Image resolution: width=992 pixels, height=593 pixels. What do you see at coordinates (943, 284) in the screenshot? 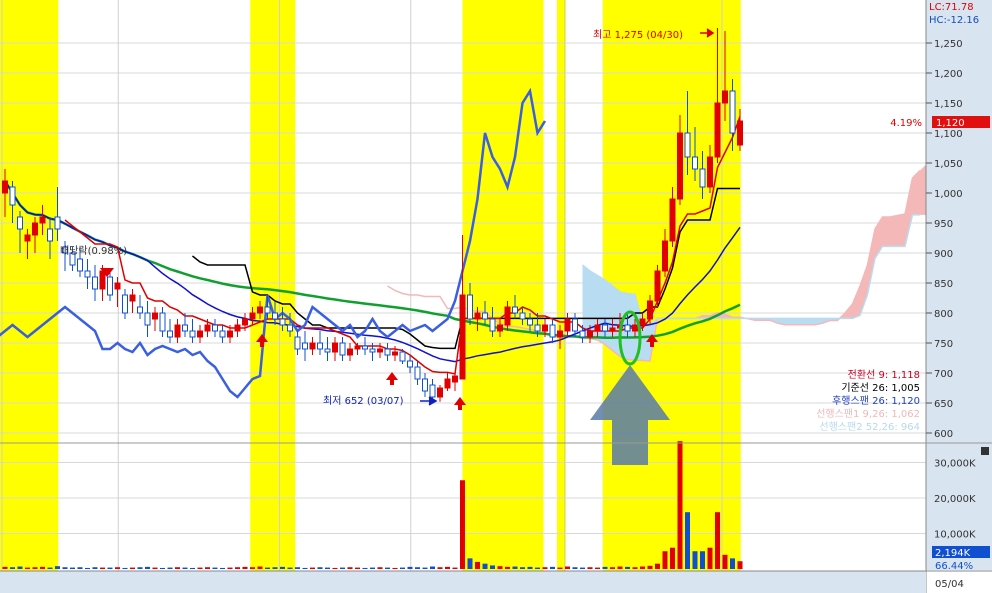
I see `price-tick-label: 850` at bounding box center [943, 284].